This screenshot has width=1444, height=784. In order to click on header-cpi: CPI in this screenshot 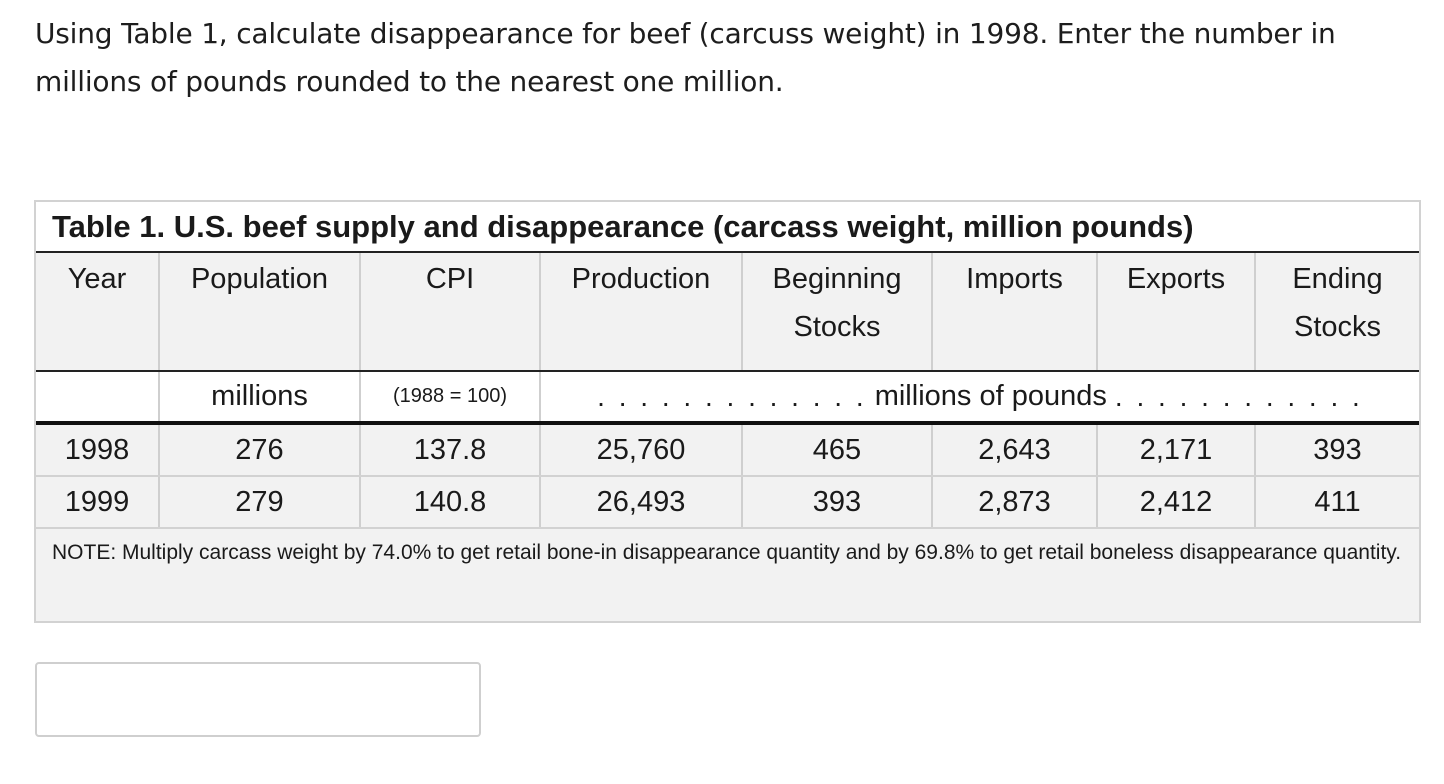, I will do `click(450, 312)`.